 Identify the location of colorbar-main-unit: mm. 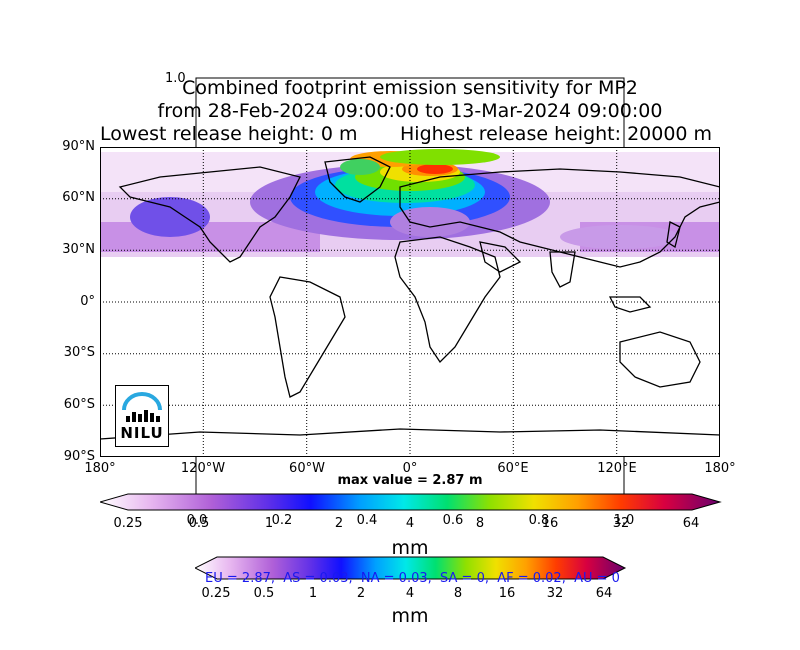
(410, 548).